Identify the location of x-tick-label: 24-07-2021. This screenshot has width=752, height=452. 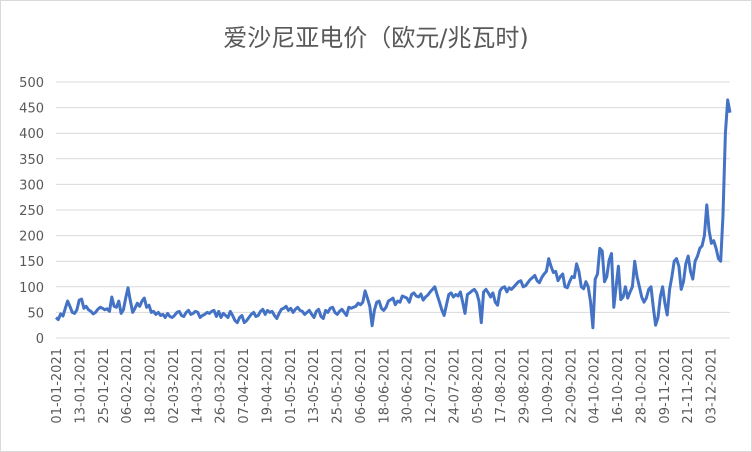
(454, 386).